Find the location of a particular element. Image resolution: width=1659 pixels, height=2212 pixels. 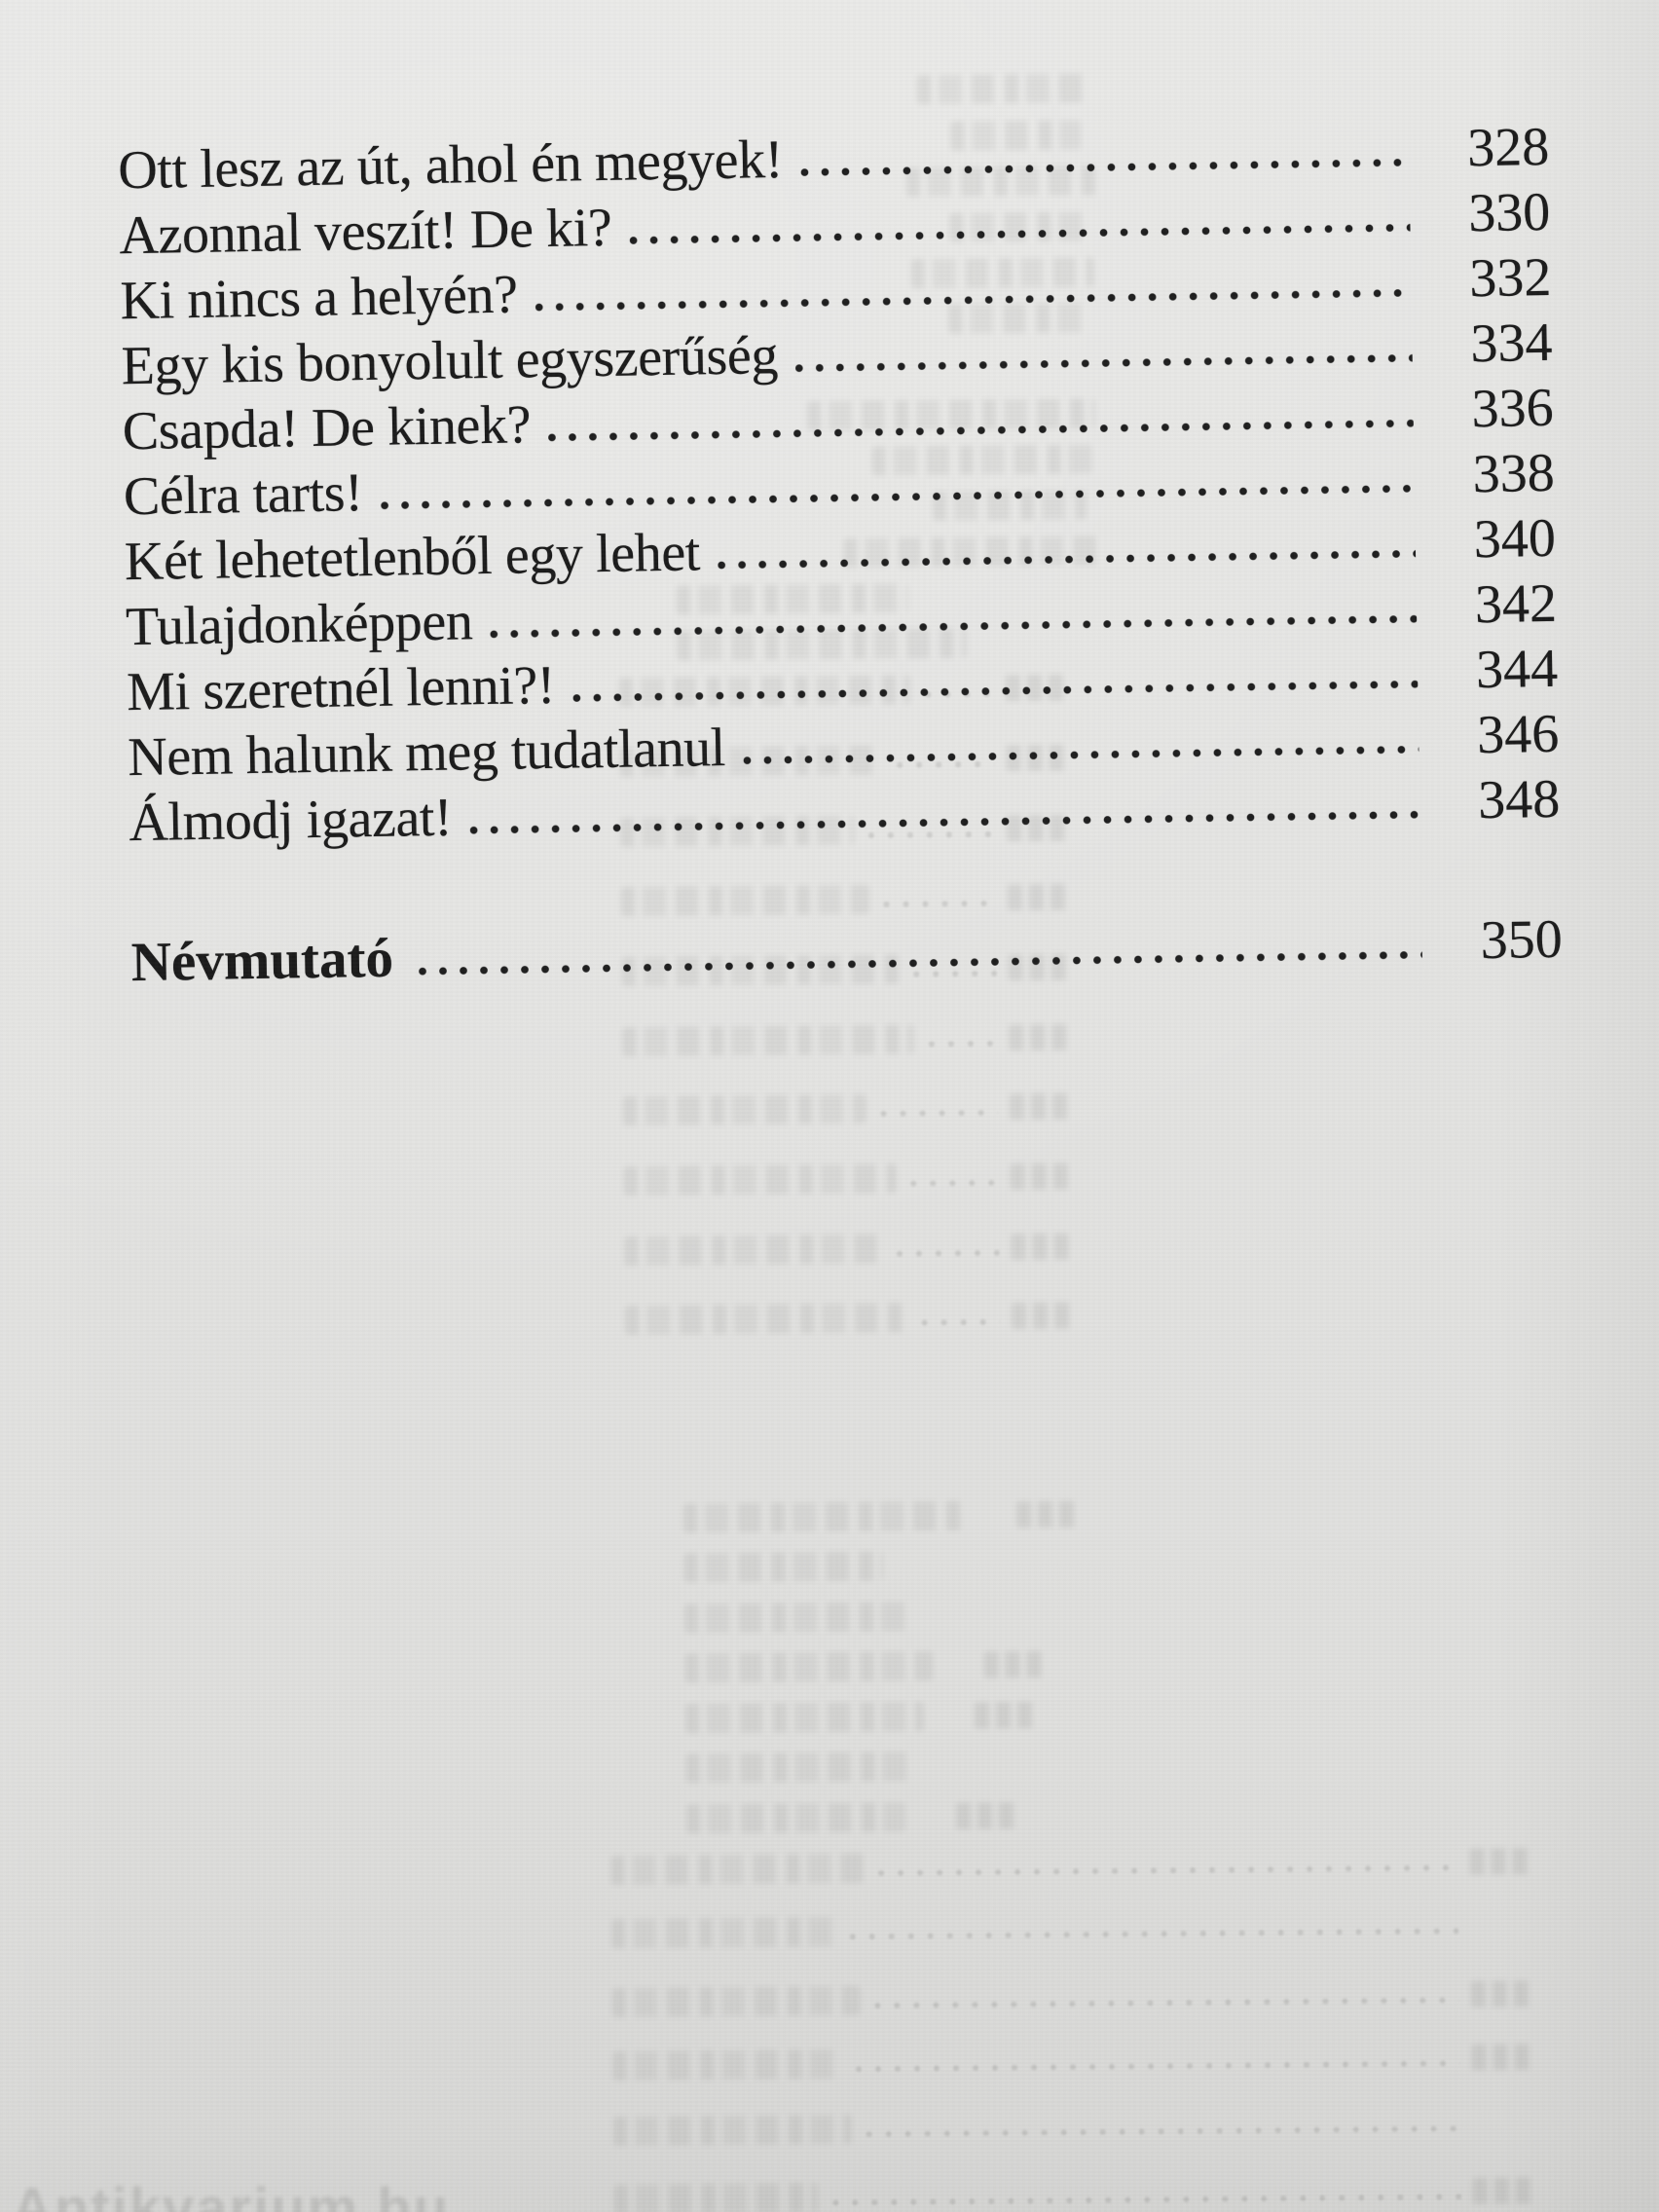

toc-entry-row-index: Névmutató 350 is located at coordinates (846, 951).